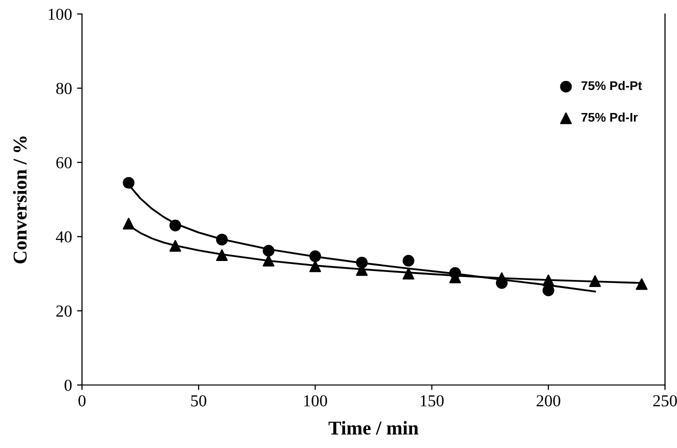  What do you see at coordinates (612, 85) in the screenshot?
I see `legend-label: 75% Pd-Pt` at bounding box center [612, 85].